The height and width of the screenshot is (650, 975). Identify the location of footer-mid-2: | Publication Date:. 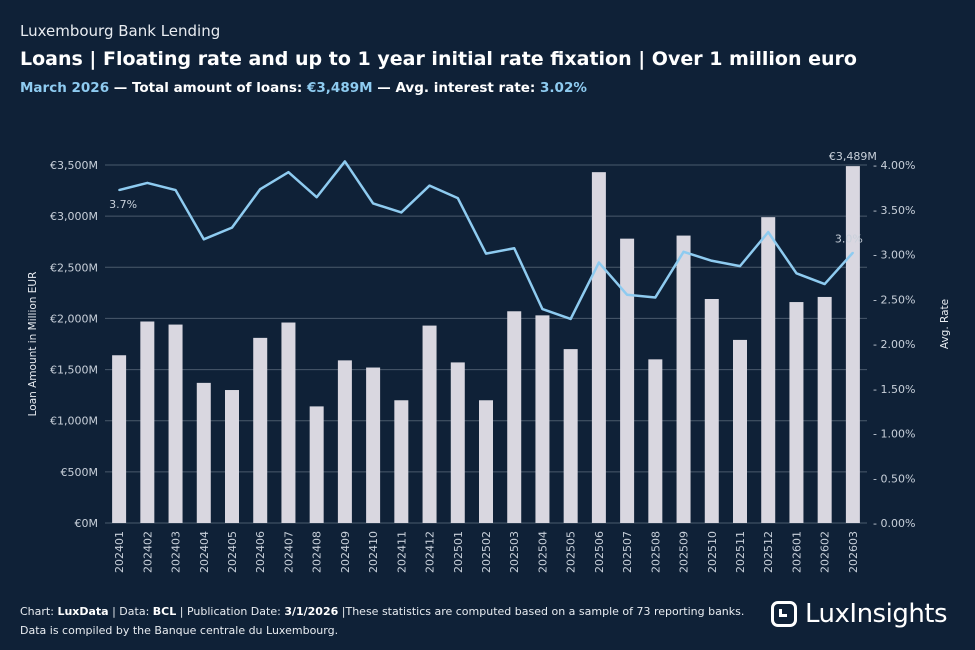
(230, 611).